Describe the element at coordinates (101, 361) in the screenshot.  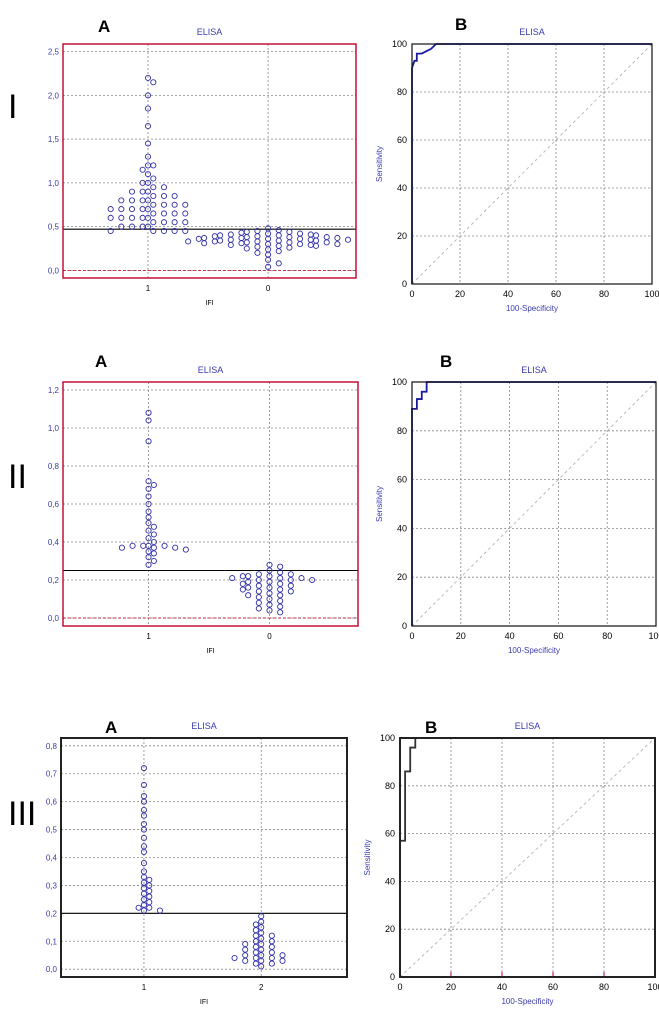
I see `row-ii-panel-a-letter: A` at that location.